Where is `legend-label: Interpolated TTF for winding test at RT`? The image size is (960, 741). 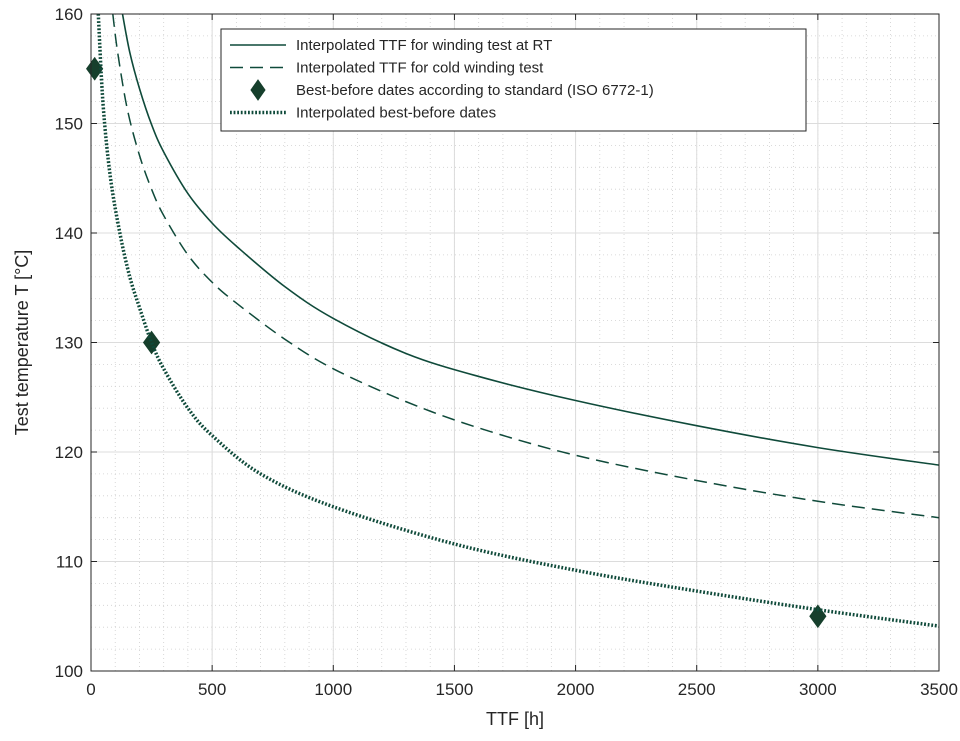
legend-label: Interpolated TTF for winding test at RT is located at coordinates (424, 45).